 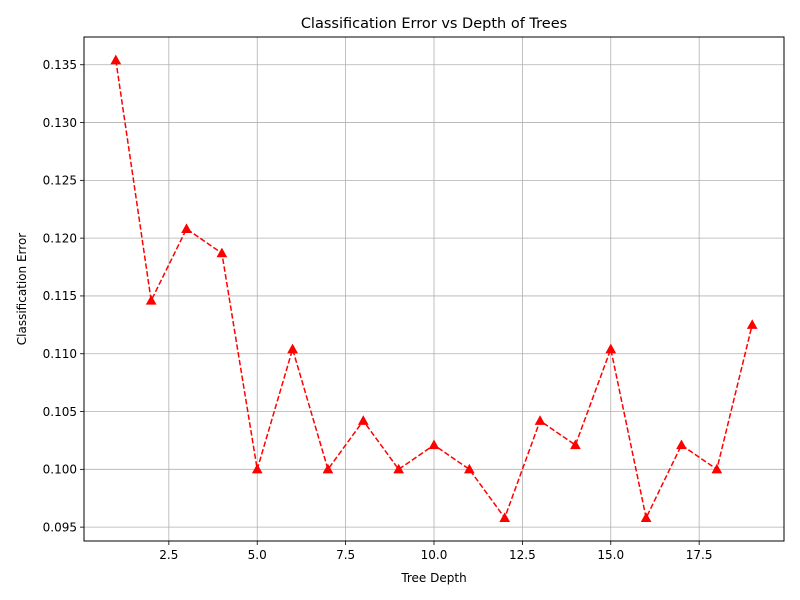 What do you see at coordinates (610, 555) in the screenshot?
I see `x-tick-label: 15.0` at bounding box center [610, 555].